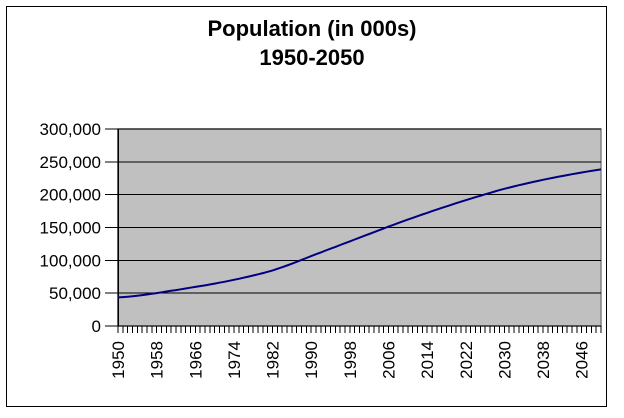  What do you see at coordinates (157, 360) in the screenshot?
I see `x-axis-label: 1958` at bounding box center [157, 360].